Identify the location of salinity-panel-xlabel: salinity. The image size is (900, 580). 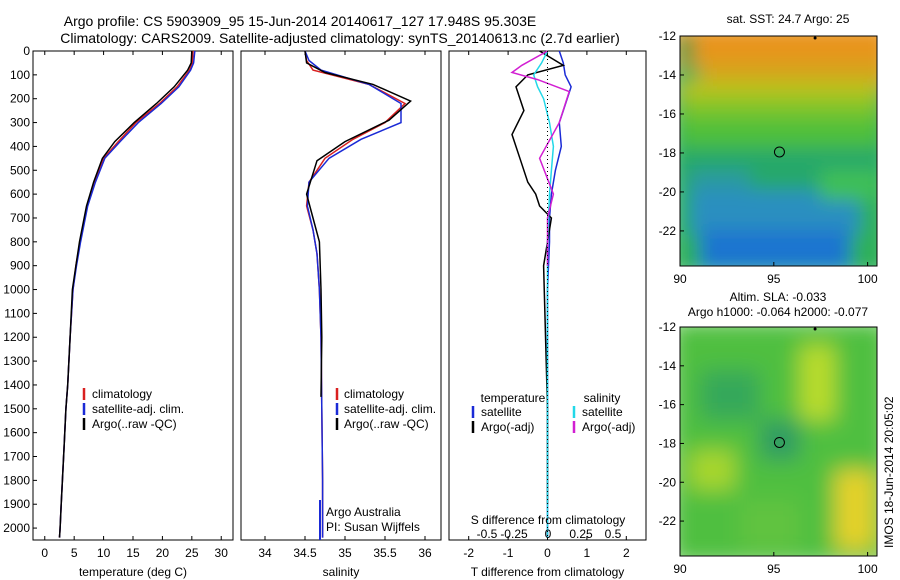
(341, 572).